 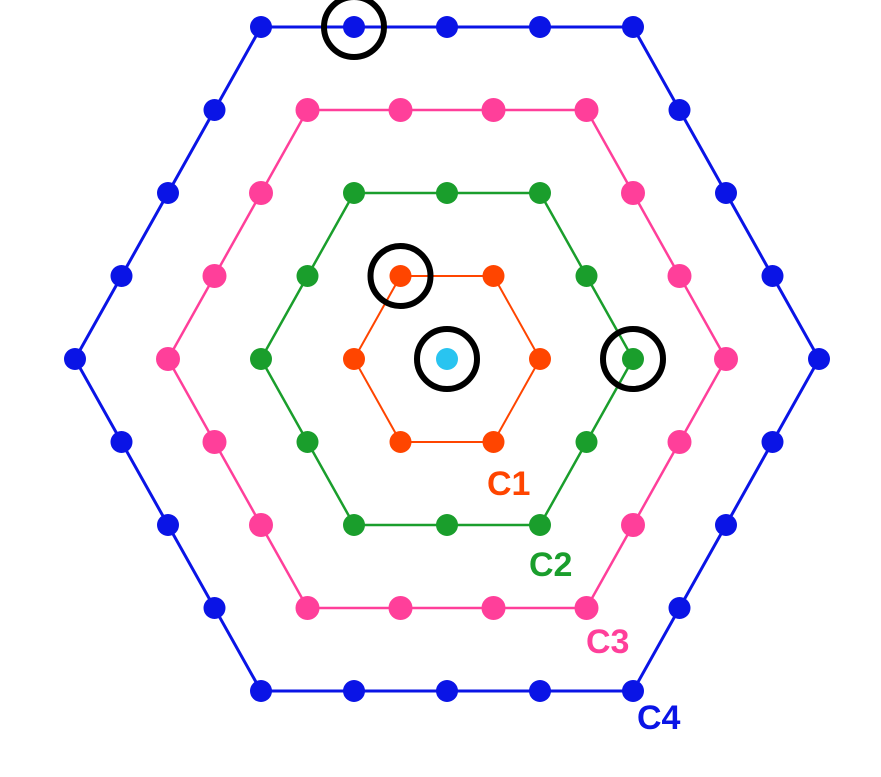 I want to click on lattice-point-c3-vertex-upper-right, so click(x=586, y=110).